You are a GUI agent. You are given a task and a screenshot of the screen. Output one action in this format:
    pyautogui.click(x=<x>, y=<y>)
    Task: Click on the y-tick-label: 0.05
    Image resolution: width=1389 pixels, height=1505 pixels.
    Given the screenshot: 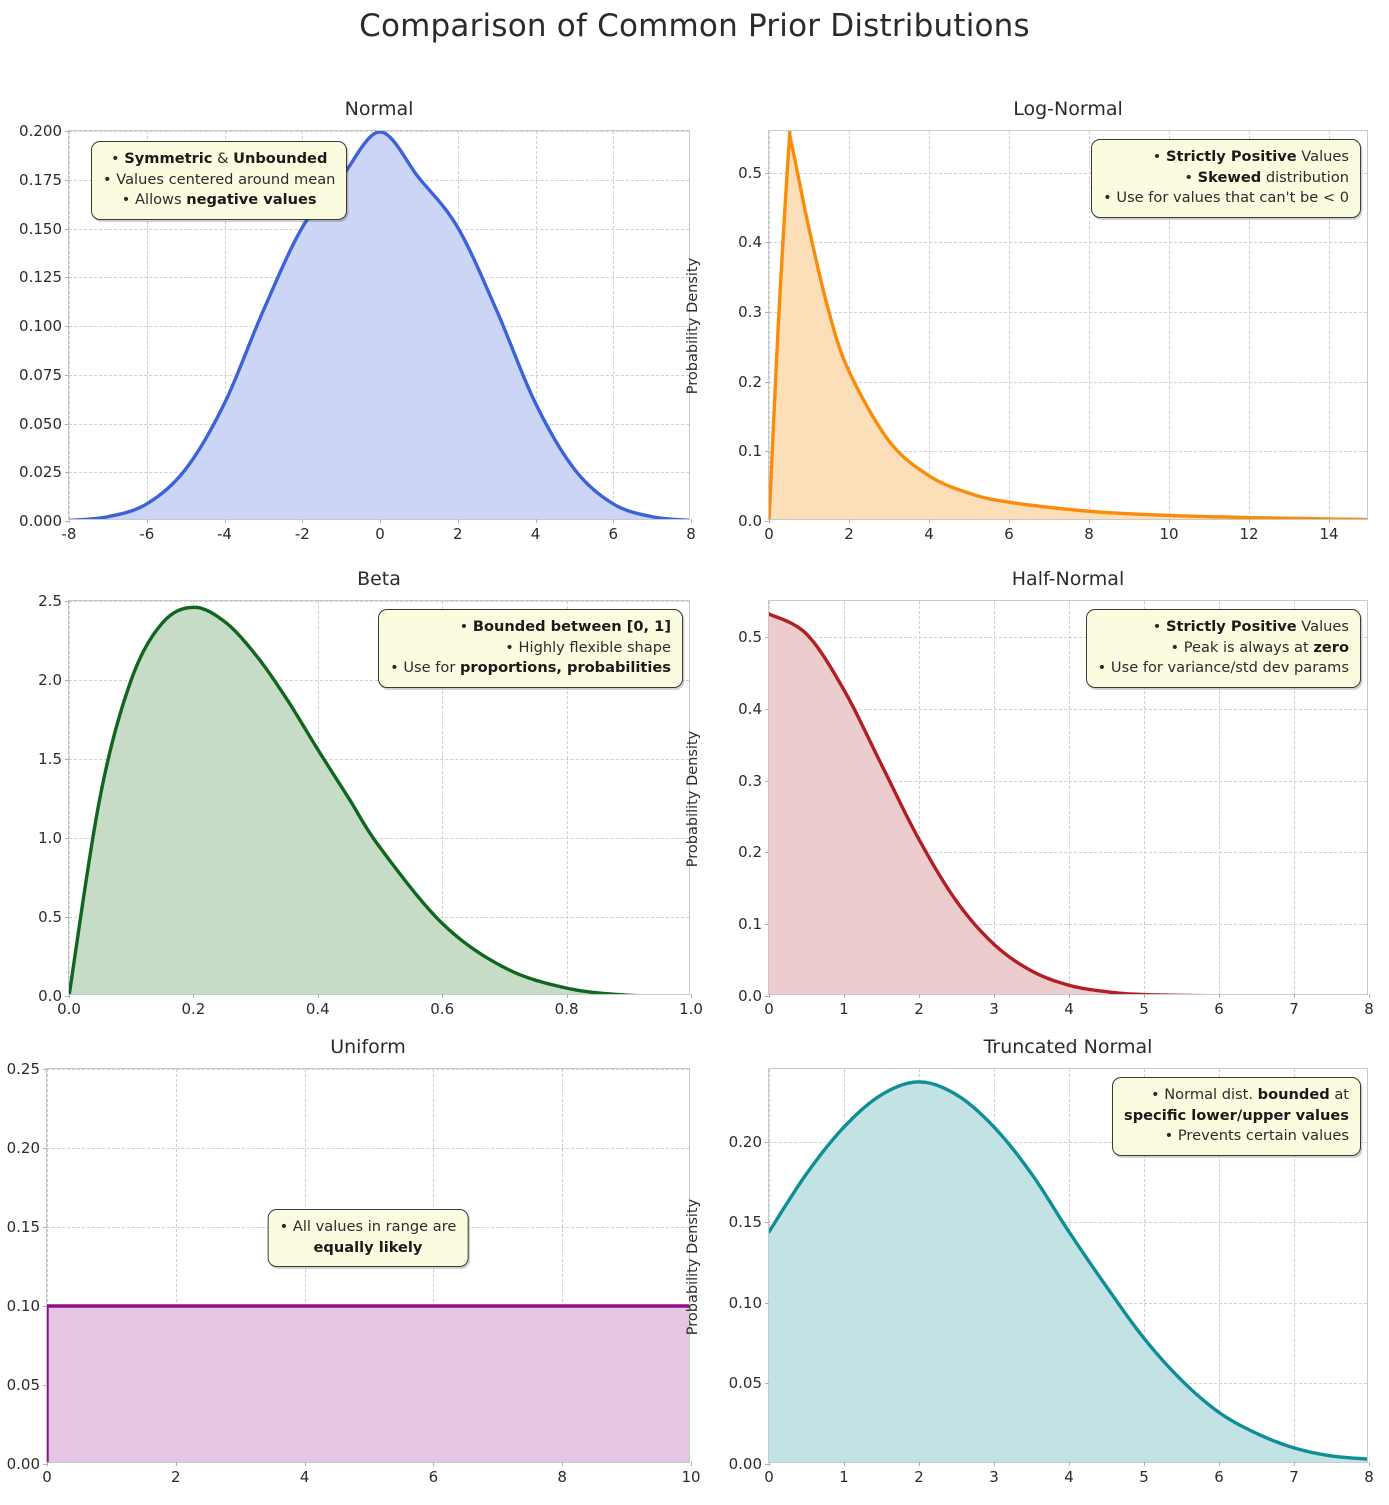 What is the action you would take?
    pyautogui.click(x=745, y=1383)
    